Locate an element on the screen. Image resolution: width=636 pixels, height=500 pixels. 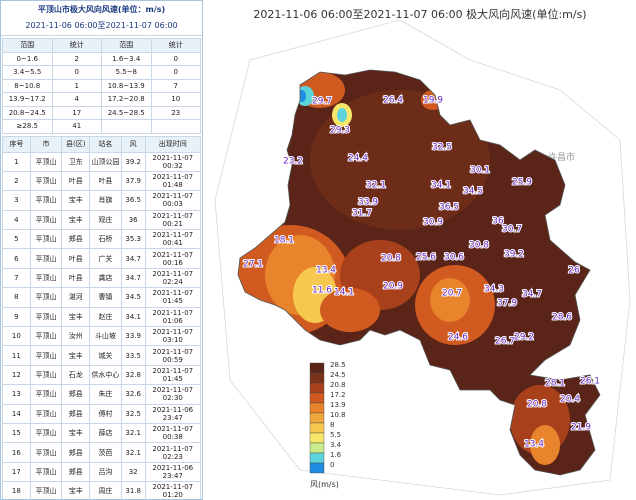
station-value: 21.9 is located at coordinates (581, 428).